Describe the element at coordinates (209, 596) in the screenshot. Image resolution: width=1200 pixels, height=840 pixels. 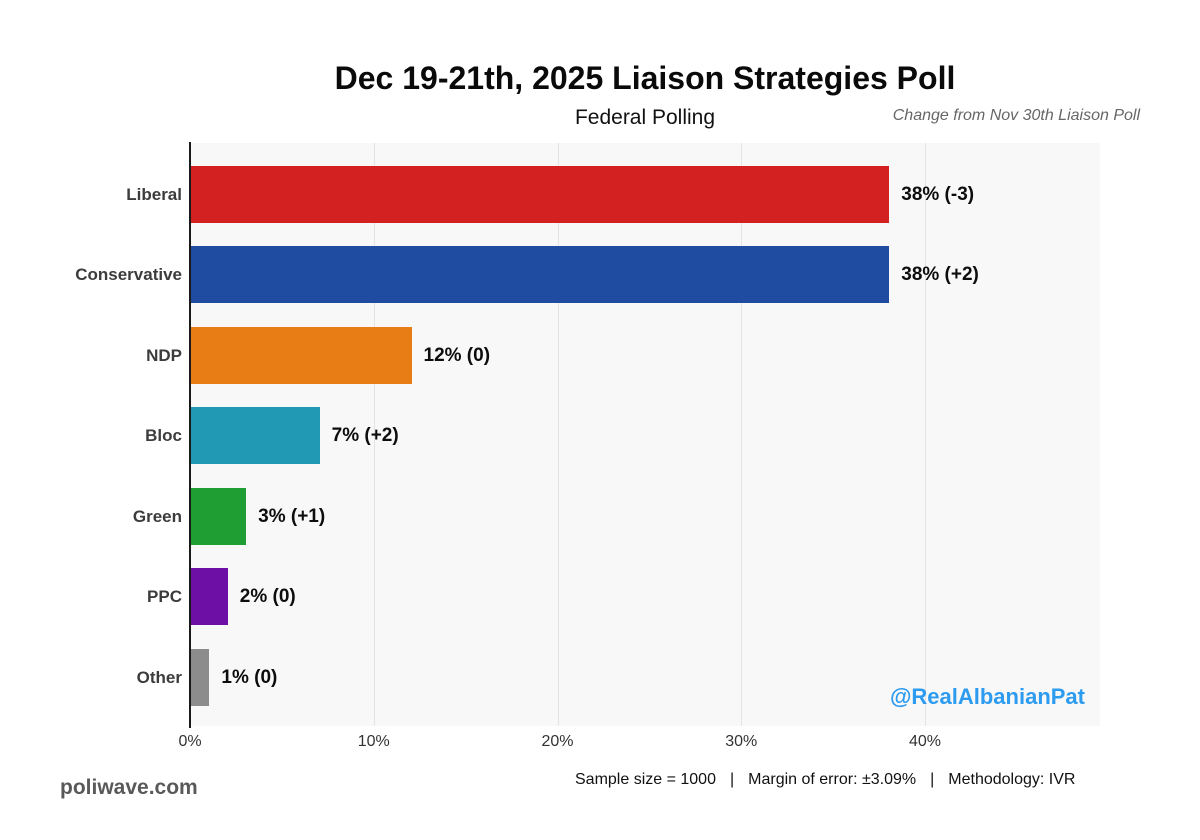
I see `bar-ppc` at that location.